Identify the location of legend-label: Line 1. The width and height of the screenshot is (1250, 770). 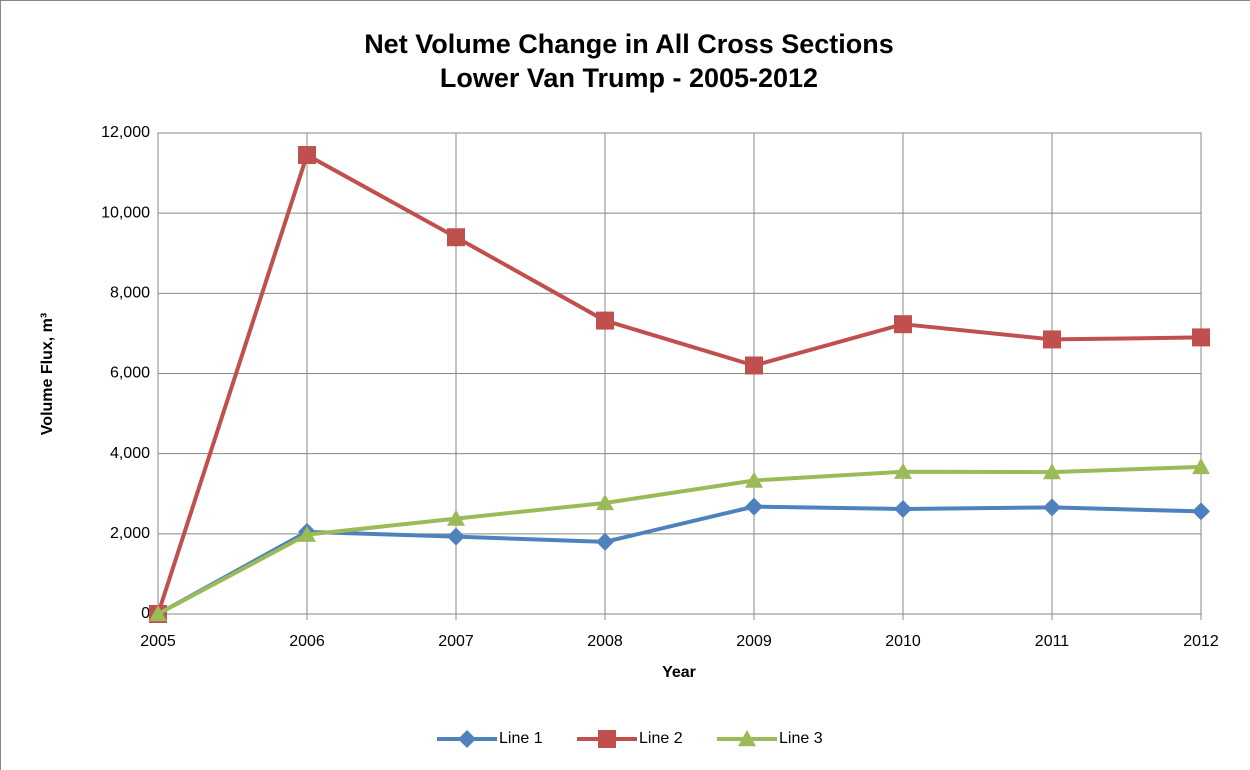
(521, 738).